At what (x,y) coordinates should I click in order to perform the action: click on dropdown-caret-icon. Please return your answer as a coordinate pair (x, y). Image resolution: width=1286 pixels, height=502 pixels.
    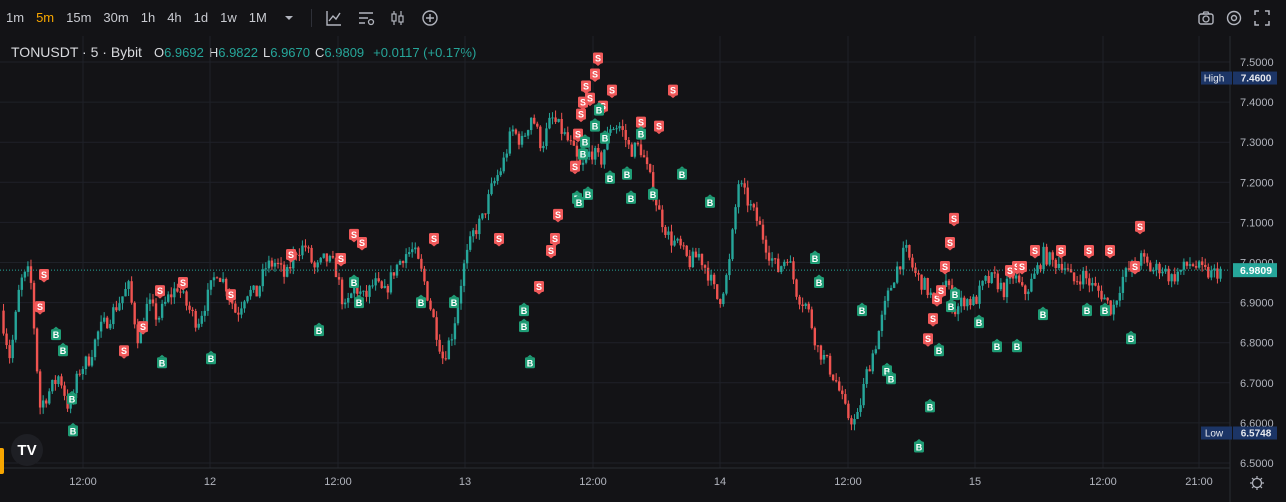
    Looking at the image, I should click on (289, 18).